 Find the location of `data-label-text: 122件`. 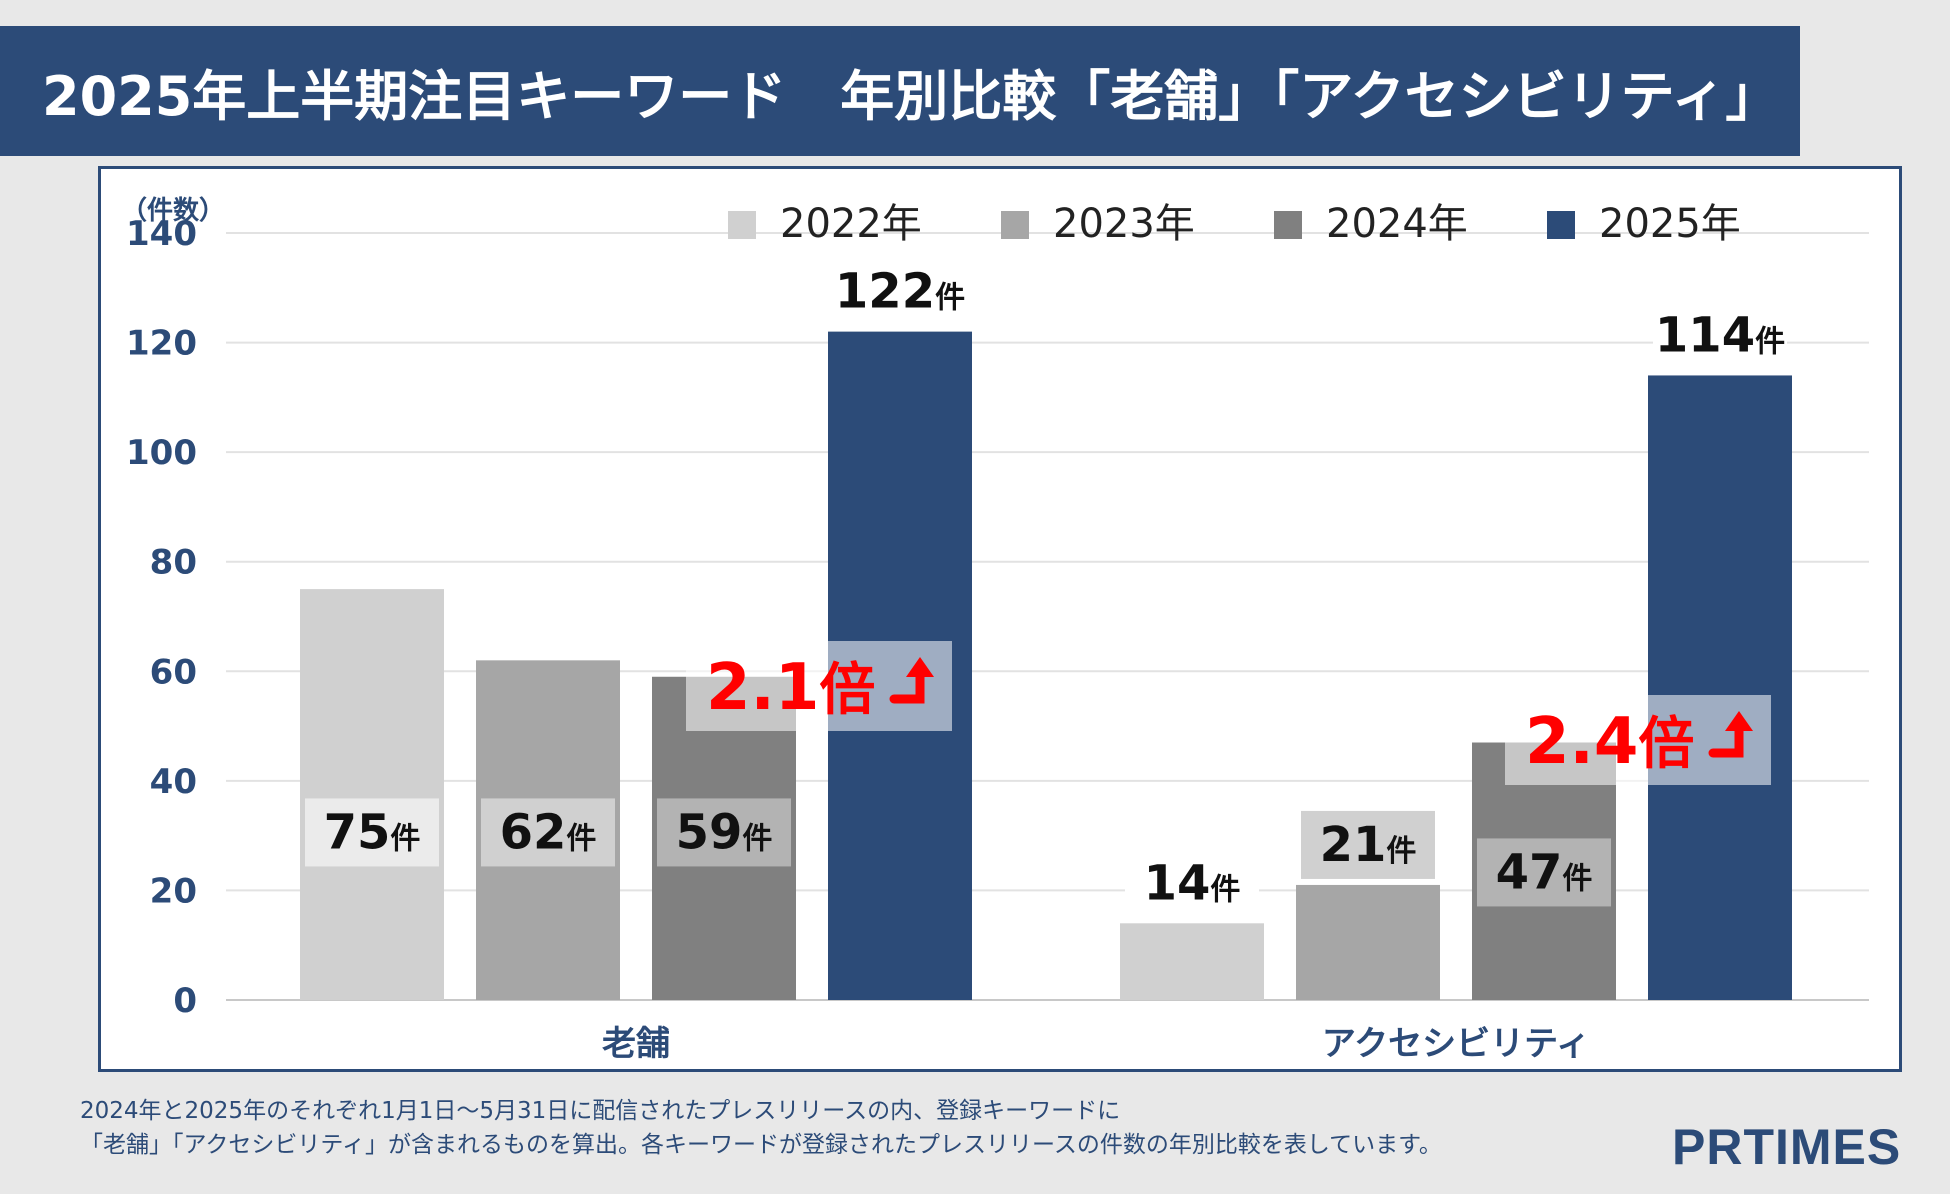

data-label-text: 122件 is located at coordinates (900, 292).